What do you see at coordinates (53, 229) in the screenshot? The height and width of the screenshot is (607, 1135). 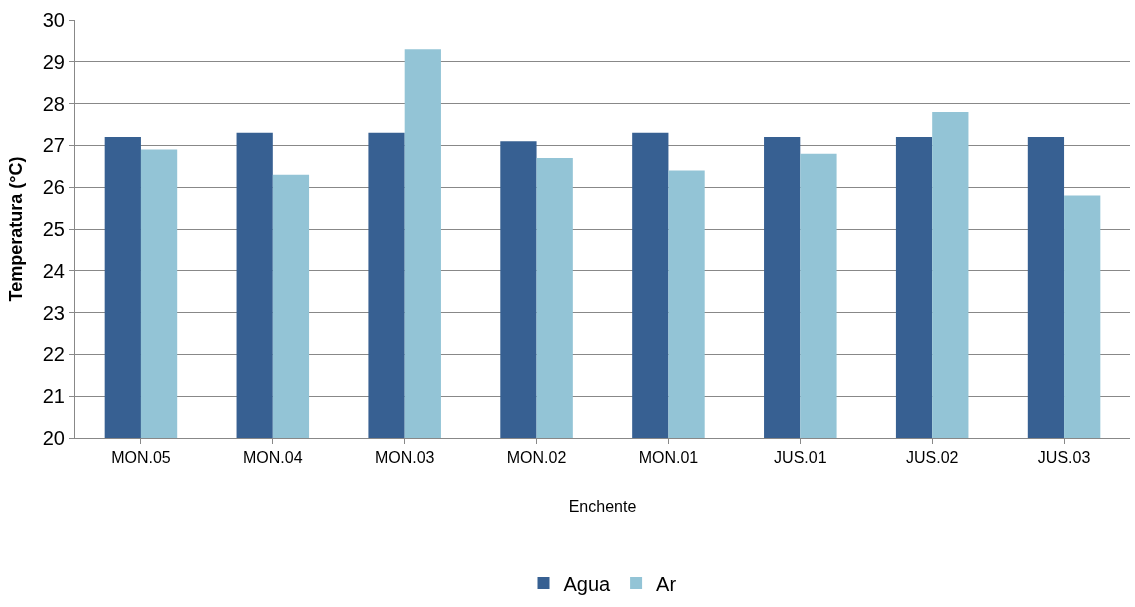 I see `y-tick-label: 25` at bounding box center [53, 229].